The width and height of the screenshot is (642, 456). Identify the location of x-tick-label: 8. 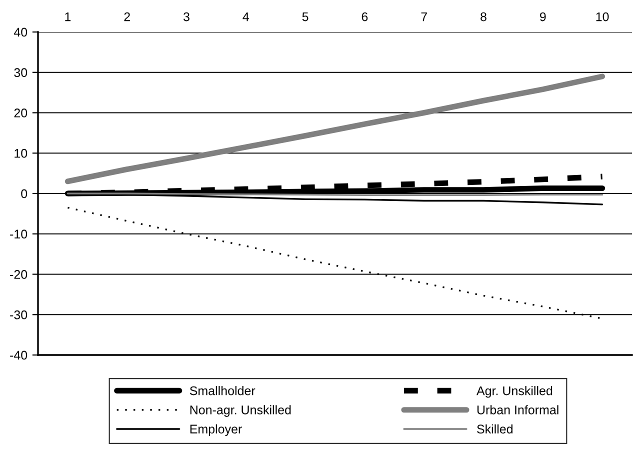
(483, 17).